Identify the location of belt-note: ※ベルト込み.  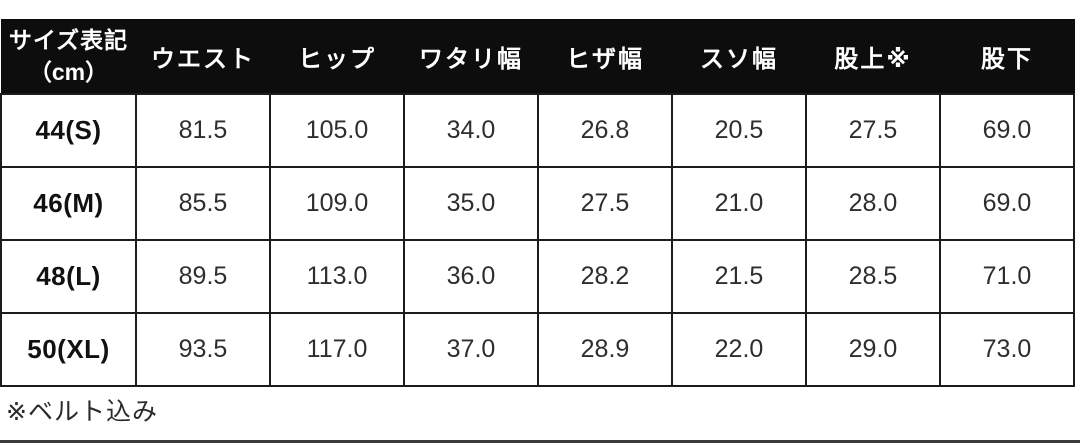
(82, 412).